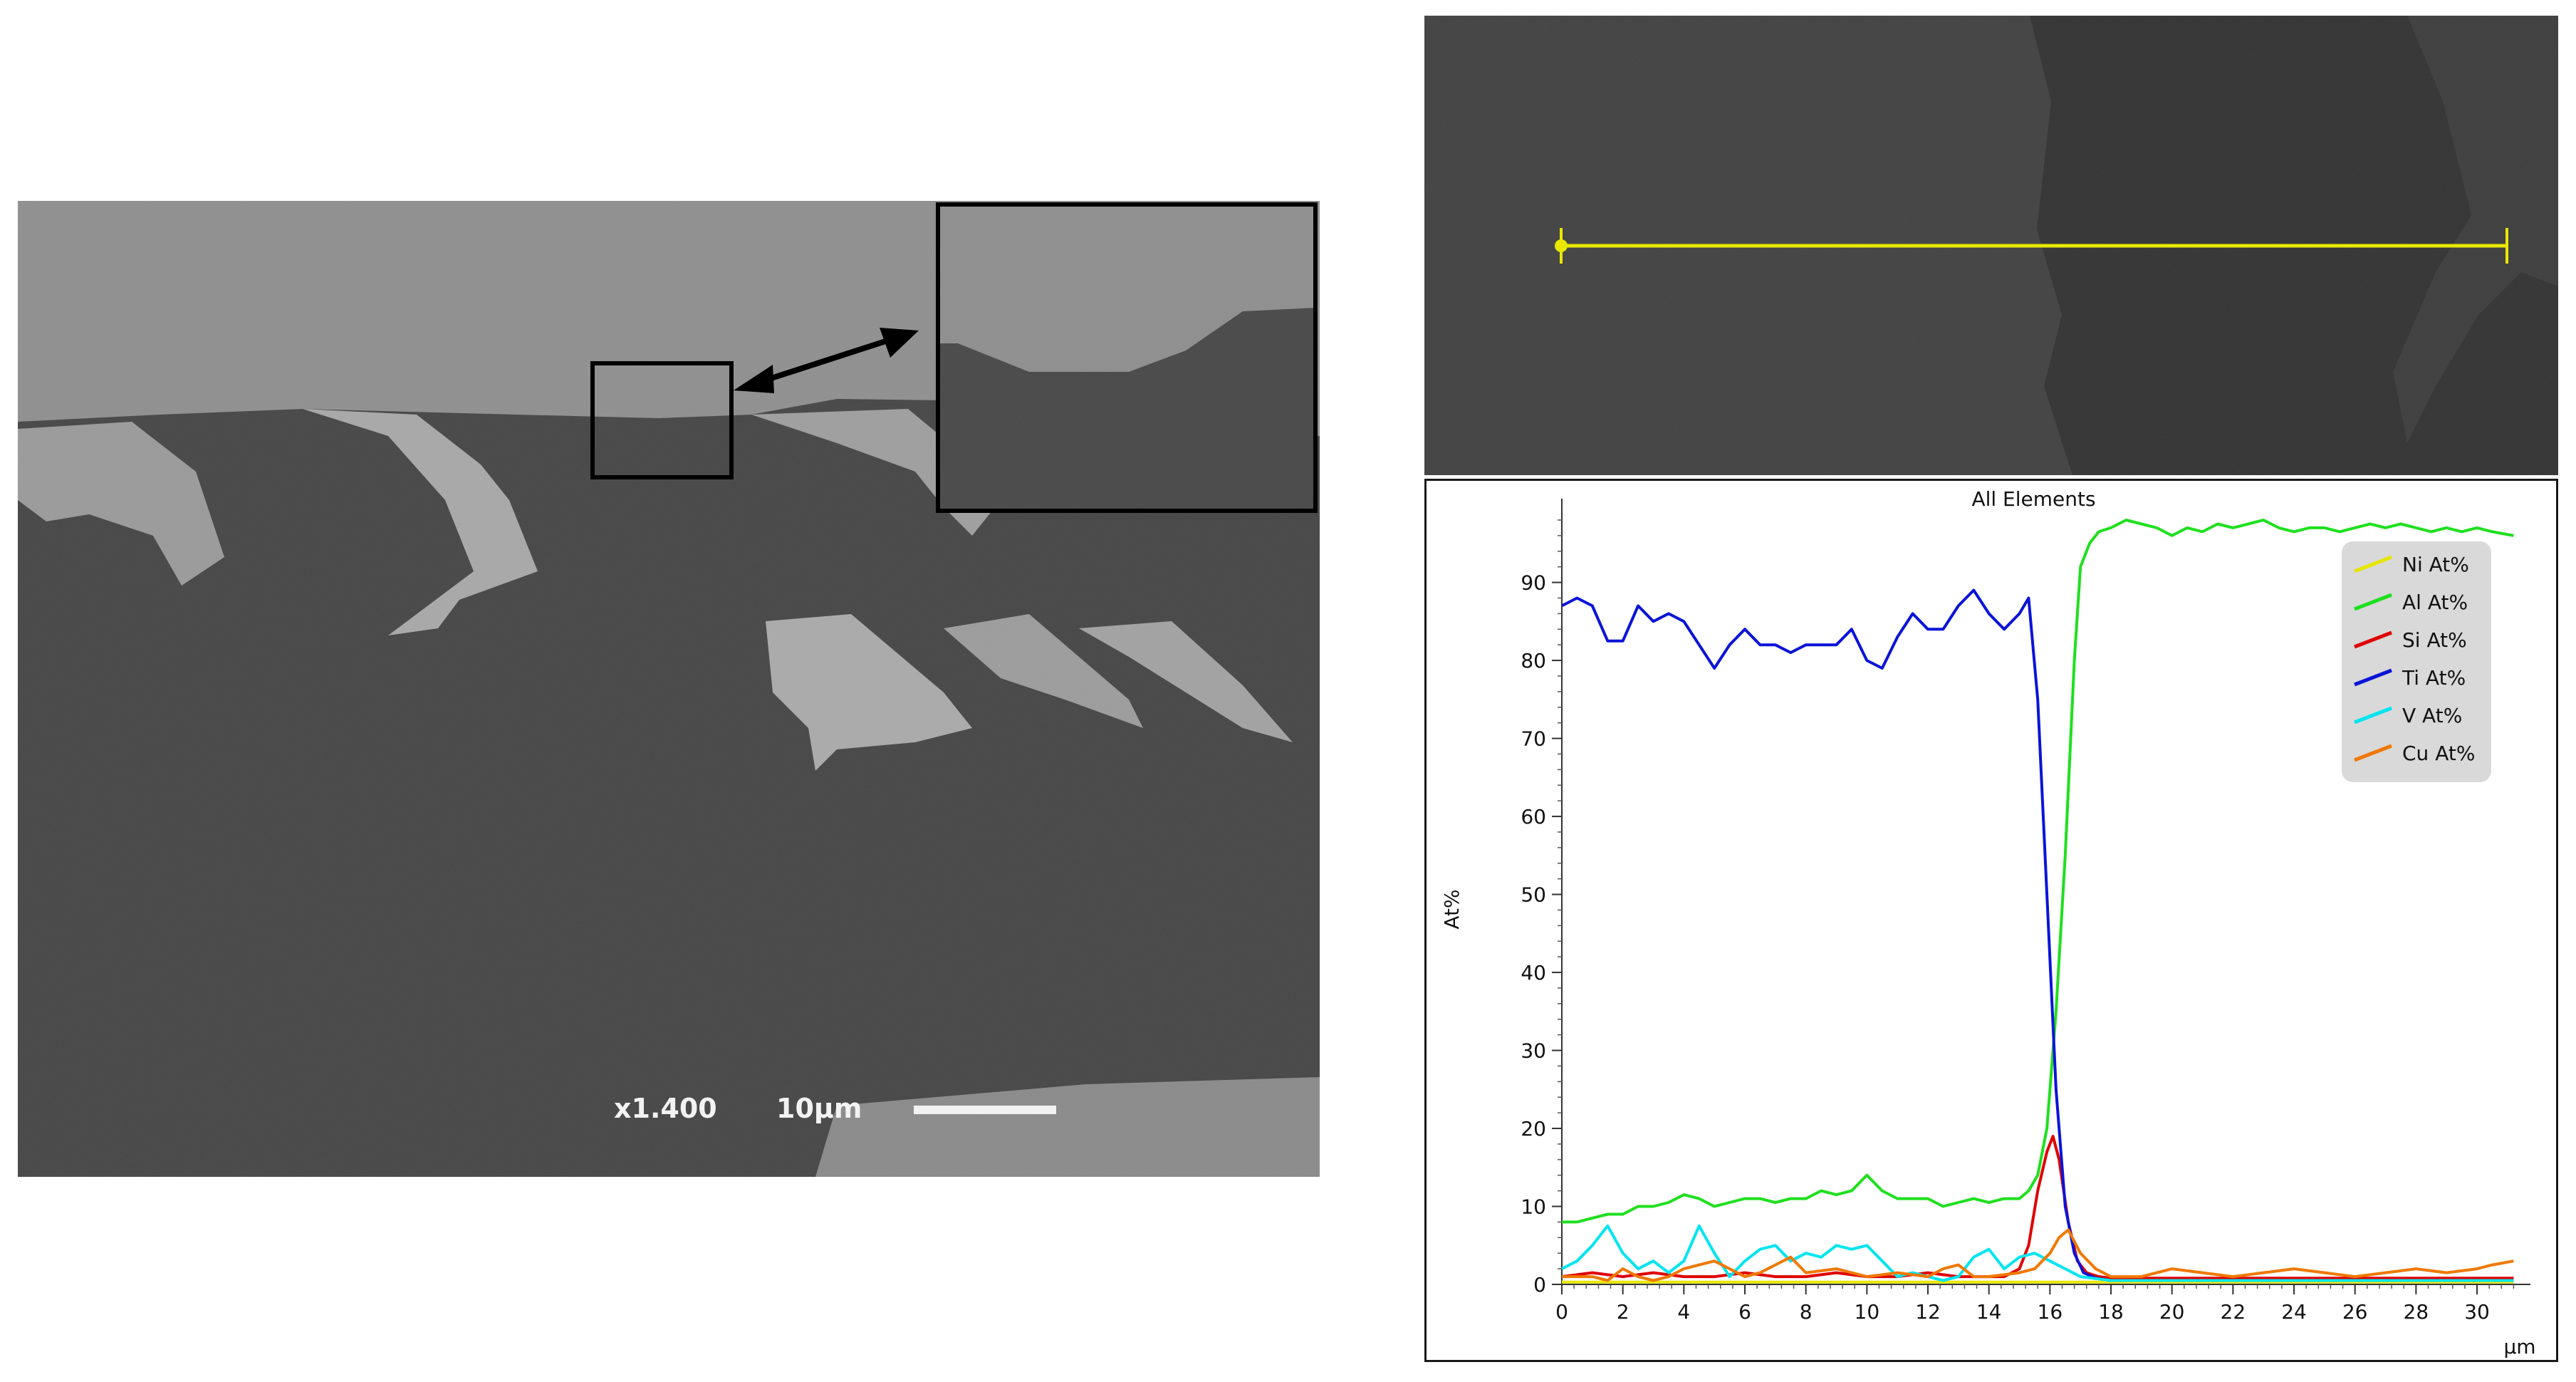  What do you see at coordinates (819, 1108) in the screenshot?
I see `scale-bar-label: 10µm` at bounding box center [819, 1108].